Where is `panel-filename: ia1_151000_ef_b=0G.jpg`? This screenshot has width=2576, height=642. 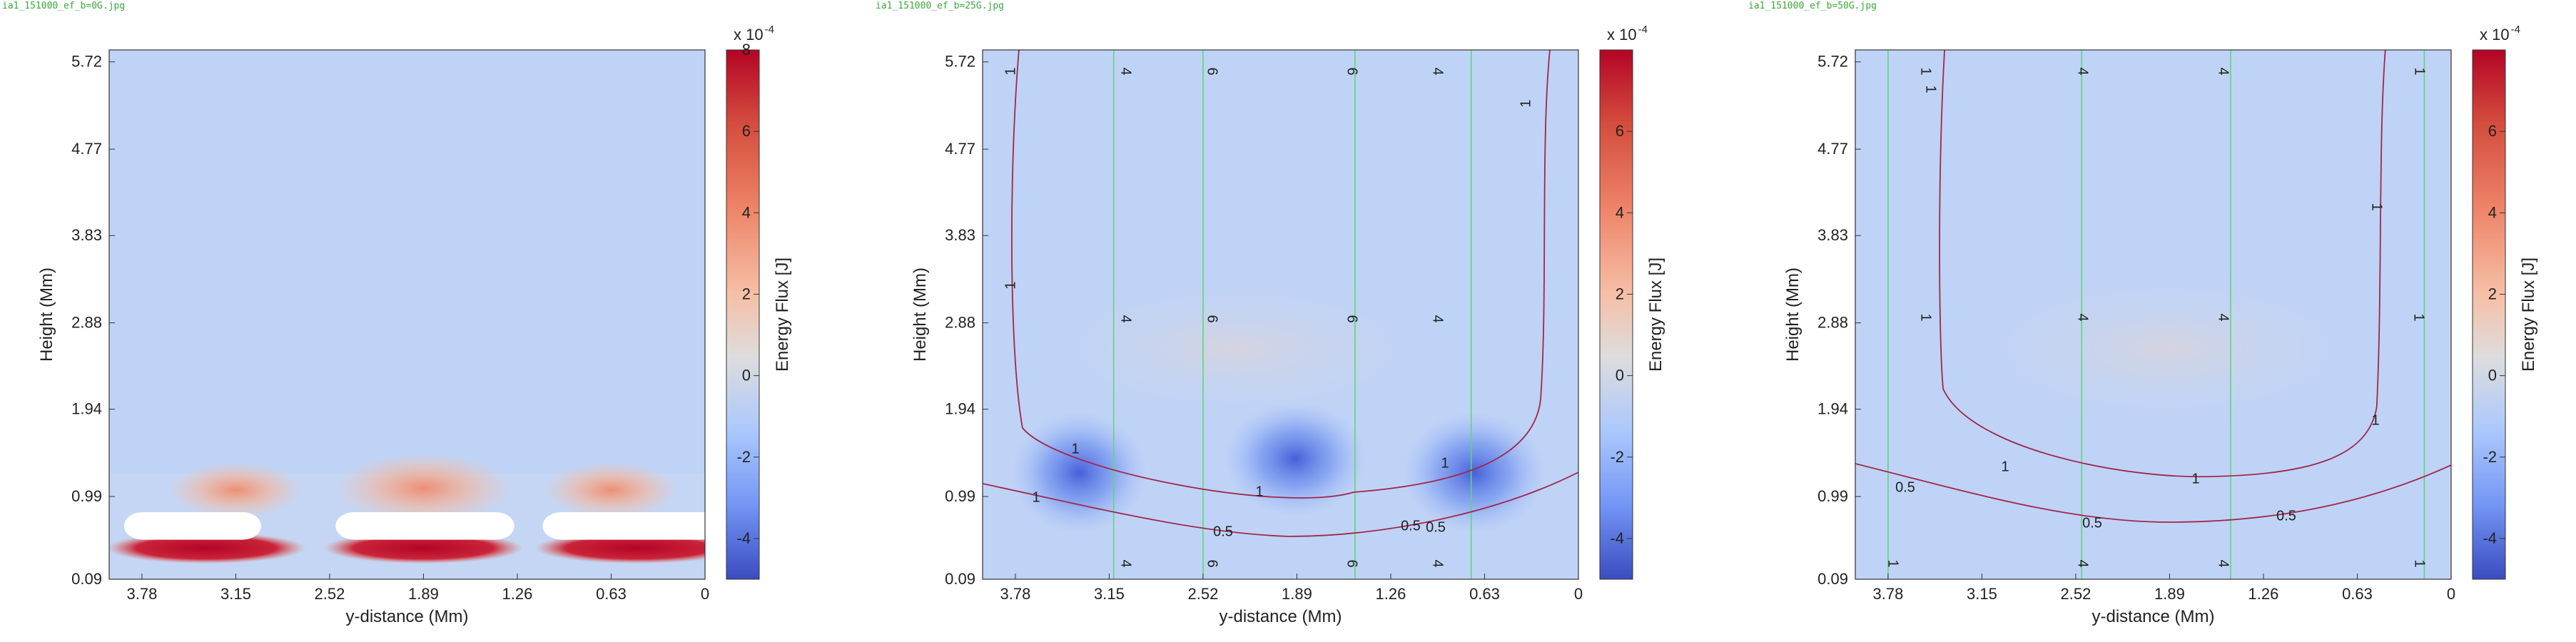 panel-filename: ia1_151000_ef_b=0G.jpg is located at coordinates (63, 6).